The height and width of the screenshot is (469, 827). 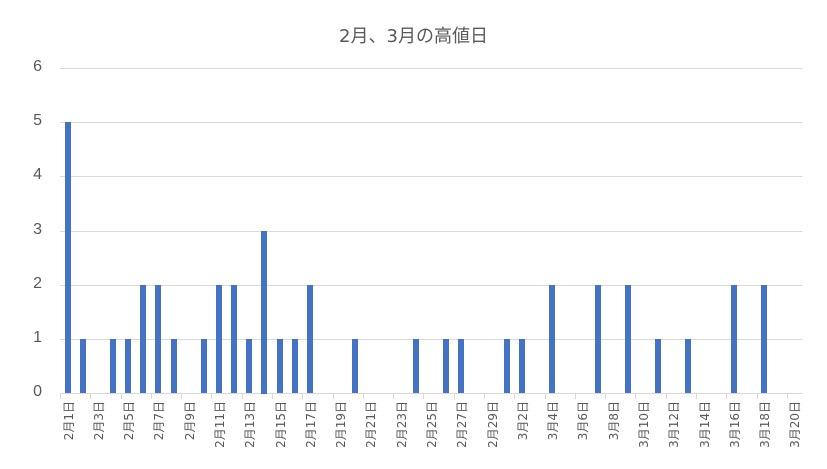 What do you see at coordinates (99, 421) in the screenshot?
I see `x-tick-label: 2月3日` at bounding box center [99, 421].